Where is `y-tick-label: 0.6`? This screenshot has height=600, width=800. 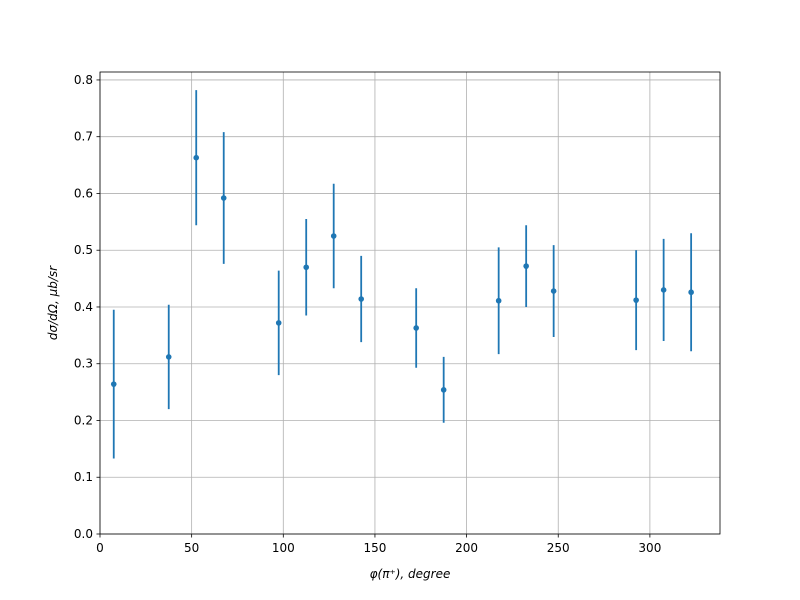 y-tick-label: 0.6 is located at coordinates (83, 193).